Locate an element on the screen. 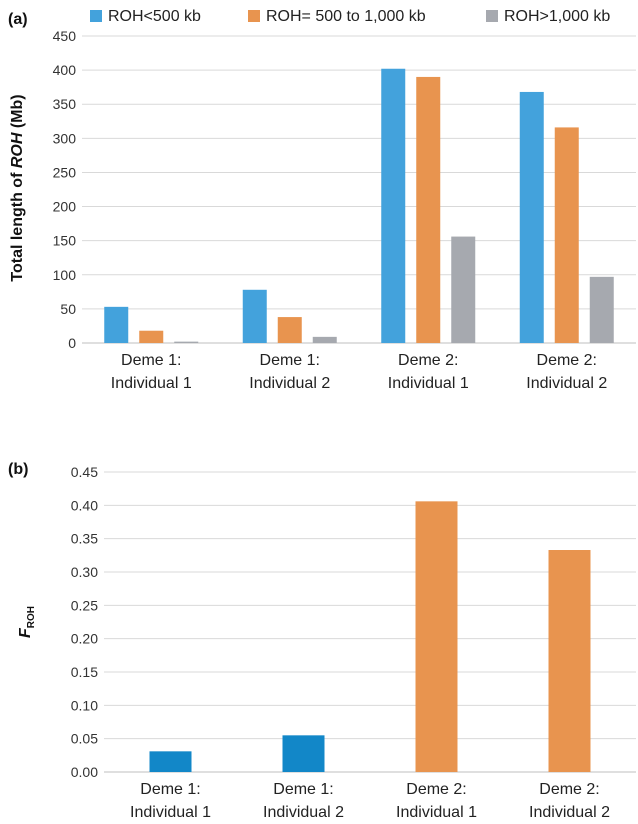 Image resolution: width=638 pixels, height=824 pixels. y-tick-label: 0.35 is located at coordinates (84, 539).